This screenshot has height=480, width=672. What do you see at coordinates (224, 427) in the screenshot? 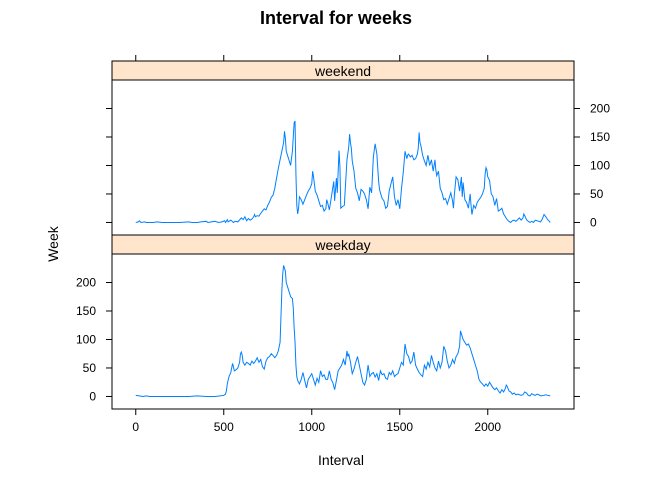
I see `x-tick-label: 500` at bounding box center [224, 427].